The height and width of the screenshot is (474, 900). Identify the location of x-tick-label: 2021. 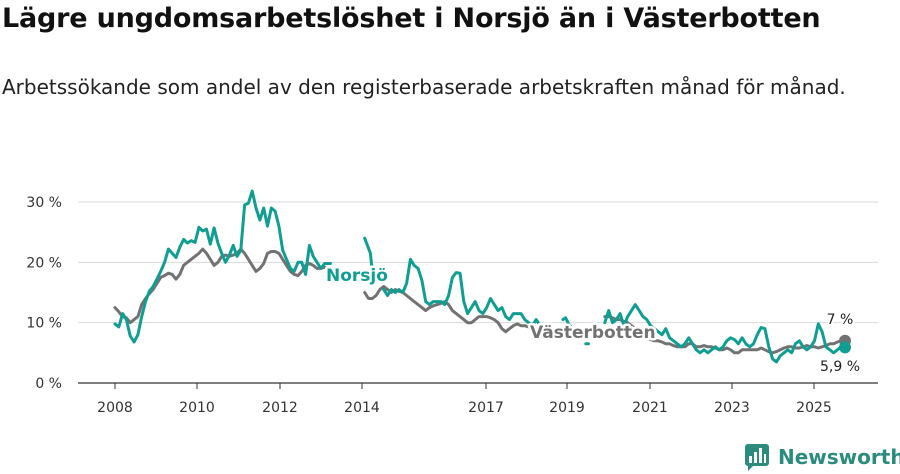
(650, 408).